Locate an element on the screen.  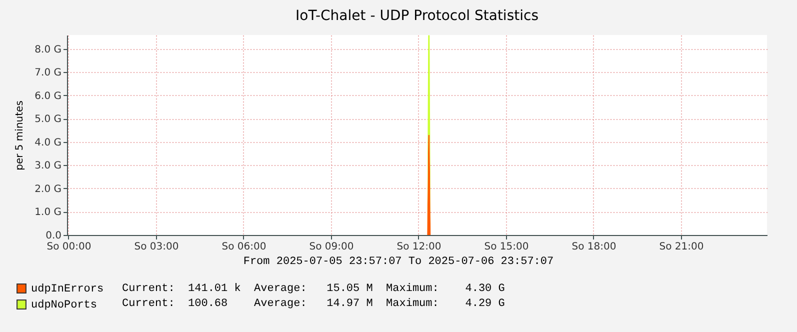
y-tick-label: 4.0 G is located at coordinates (48, 142).